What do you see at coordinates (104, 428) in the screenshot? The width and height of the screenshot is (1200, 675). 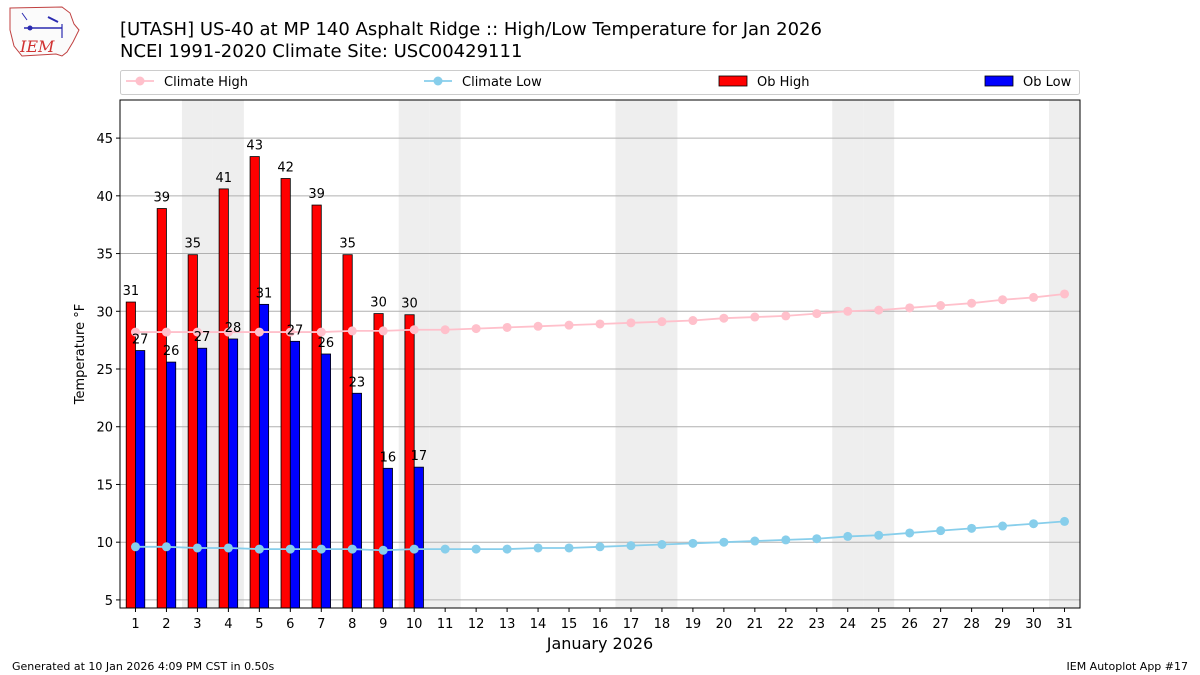 I see `y-tick-label: 20` at bounding box center [104, 428].